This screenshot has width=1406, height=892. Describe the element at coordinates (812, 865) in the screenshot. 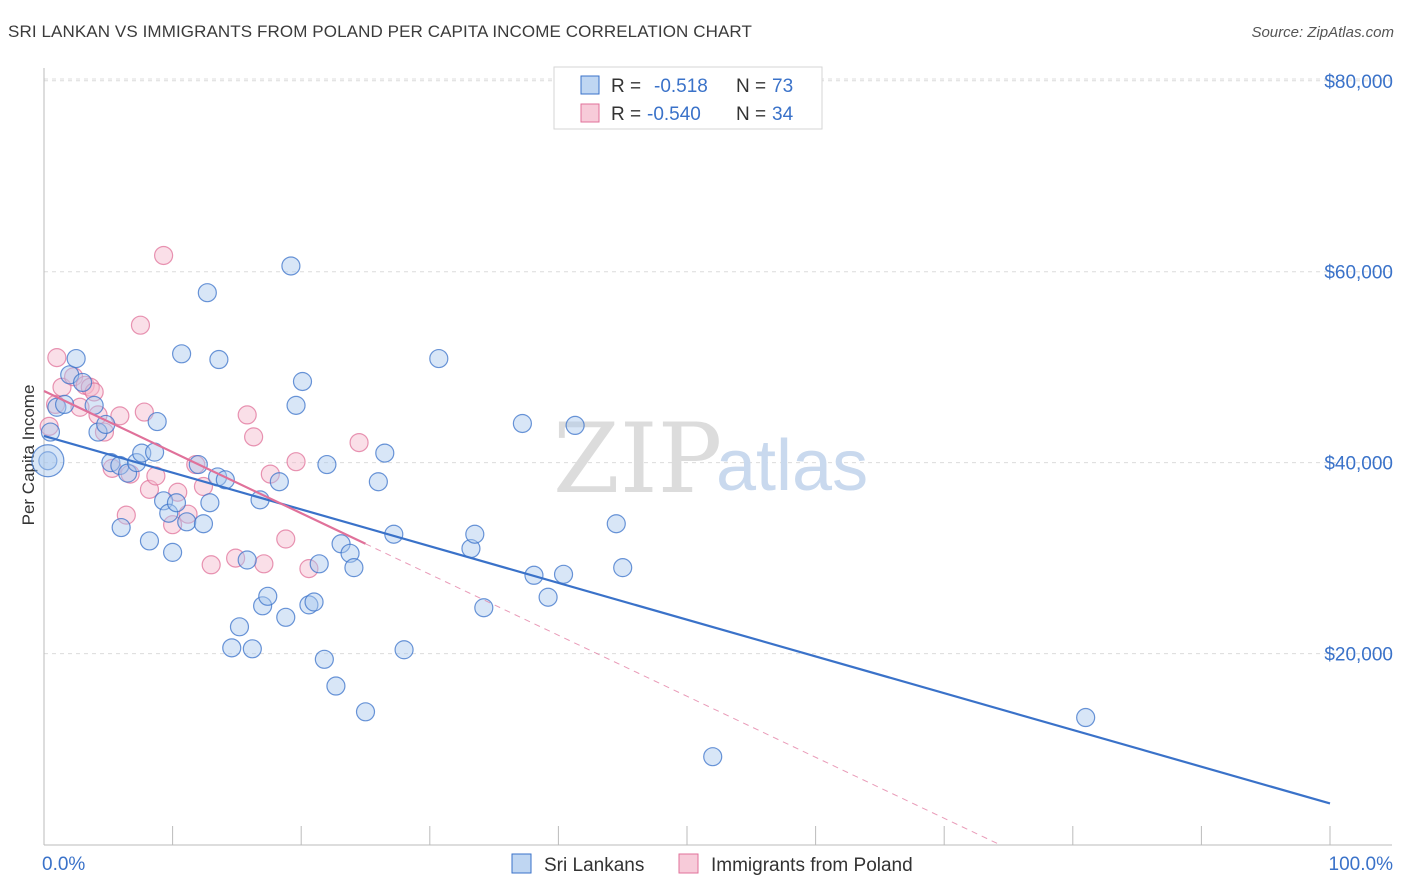

I see `legend-label-poland: Immigrants from Poland` at that location.